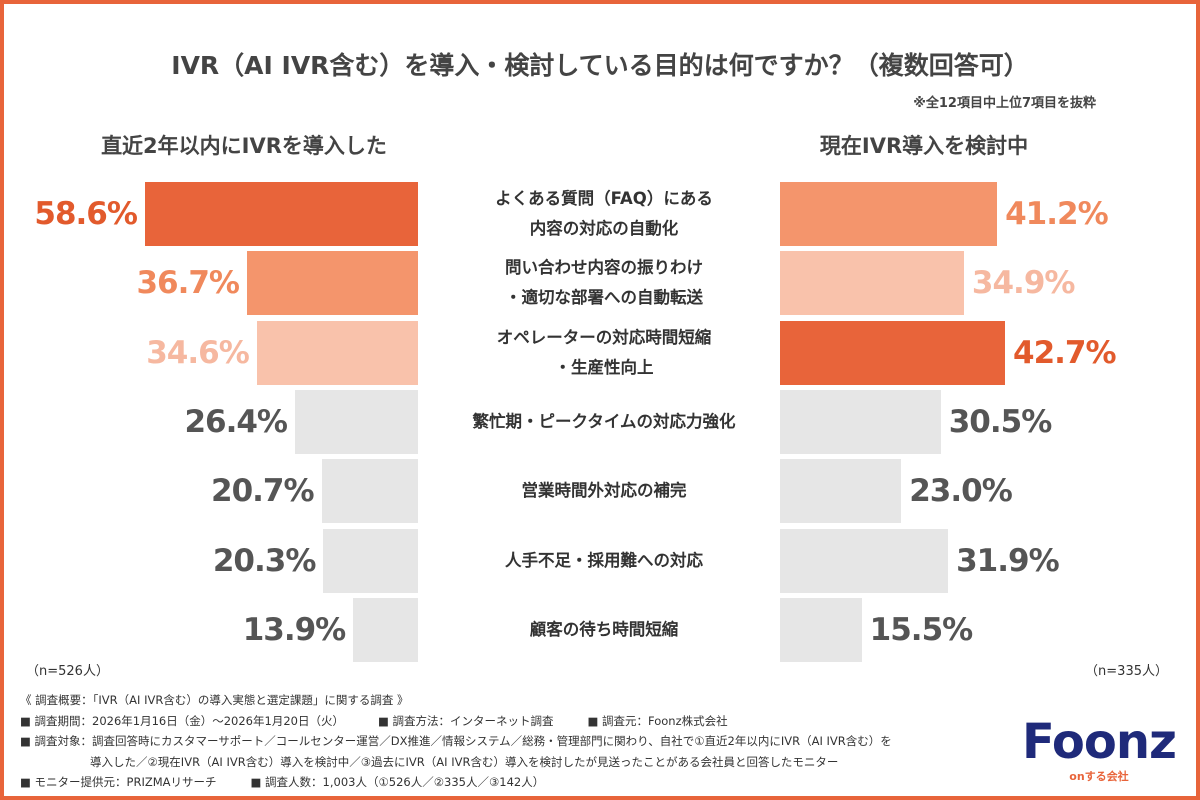 This screenshot has height=800, width=1200. I want to click on value-label: 20.7%, so click(263, 491).